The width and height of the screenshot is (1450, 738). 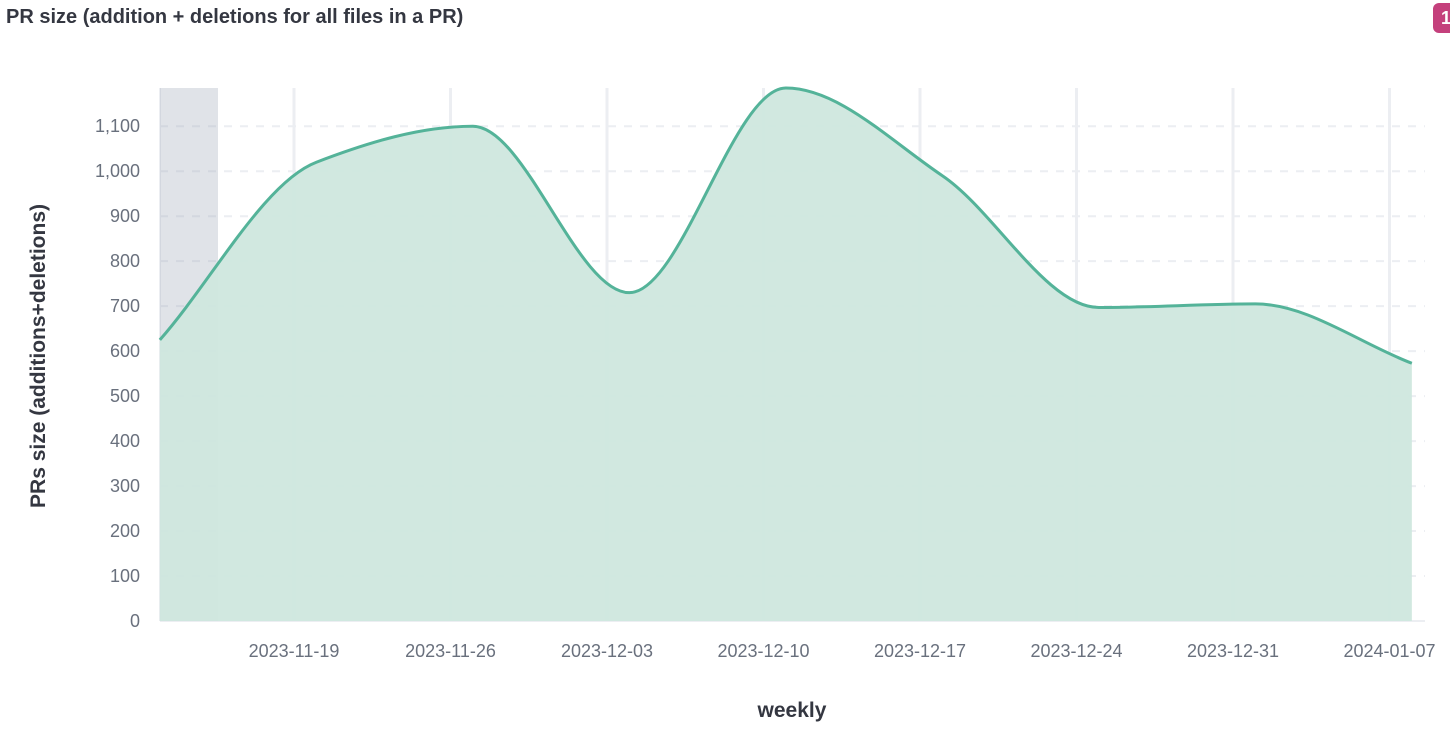 What do you see at coordinates (125, 306) in the screenshot?
I see `y-tick-label: 700` at bounding box center [125, 306].